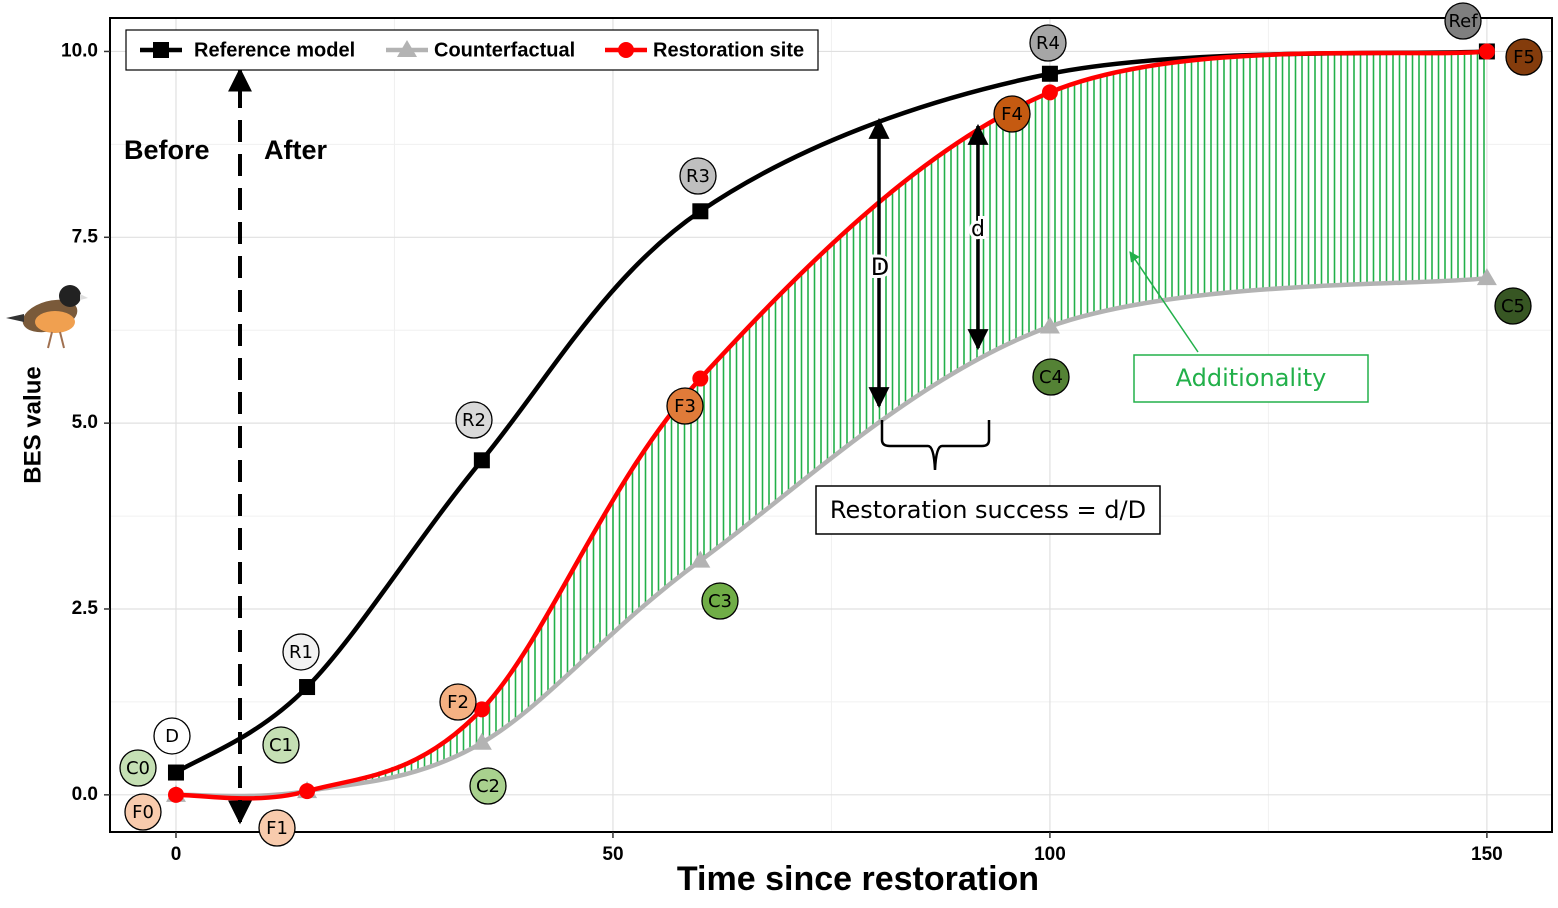  What do you see at coordinates (295, 150) in the screenshot?
I see `after-label: After` at bounding box center [295, 150].